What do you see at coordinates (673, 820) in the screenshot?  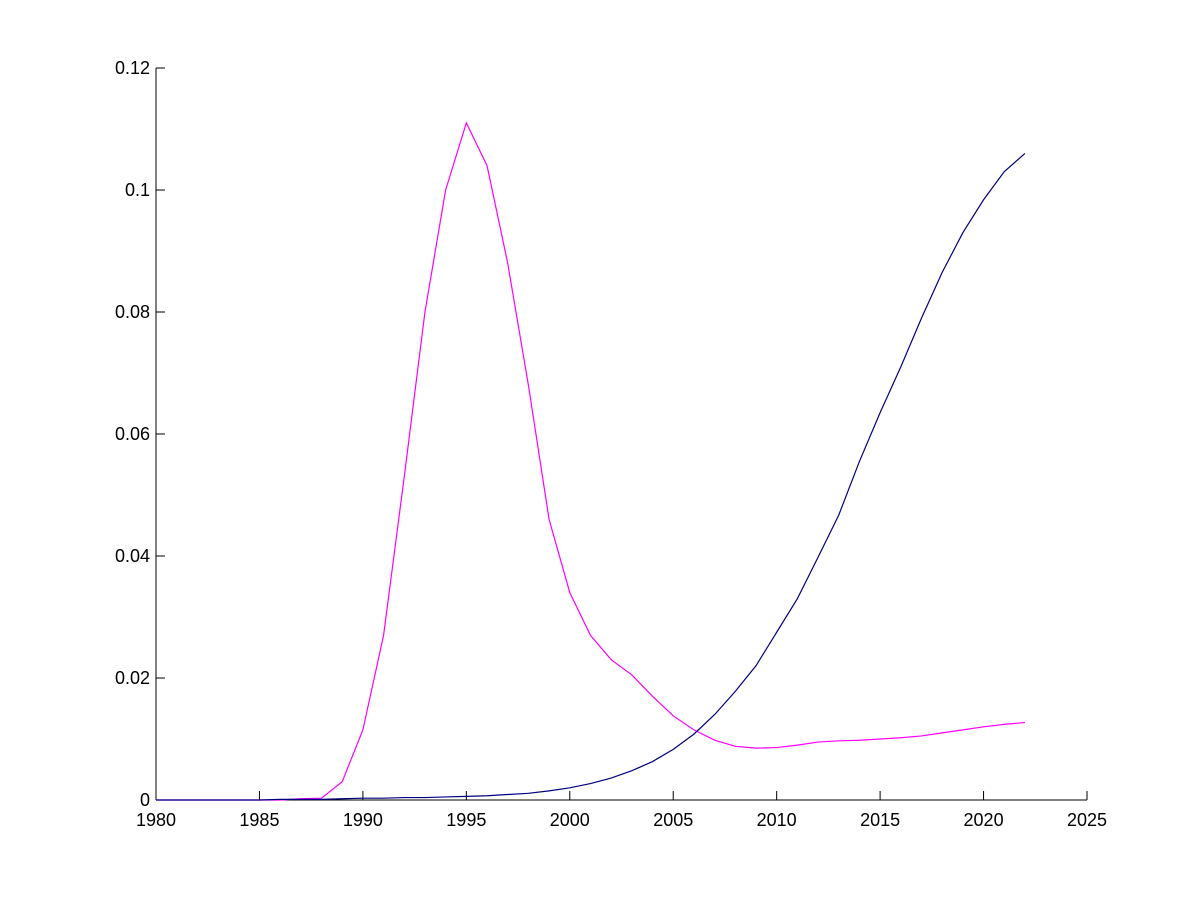 I see `x-tick-label: 2005` at bounding box center [673, 820].